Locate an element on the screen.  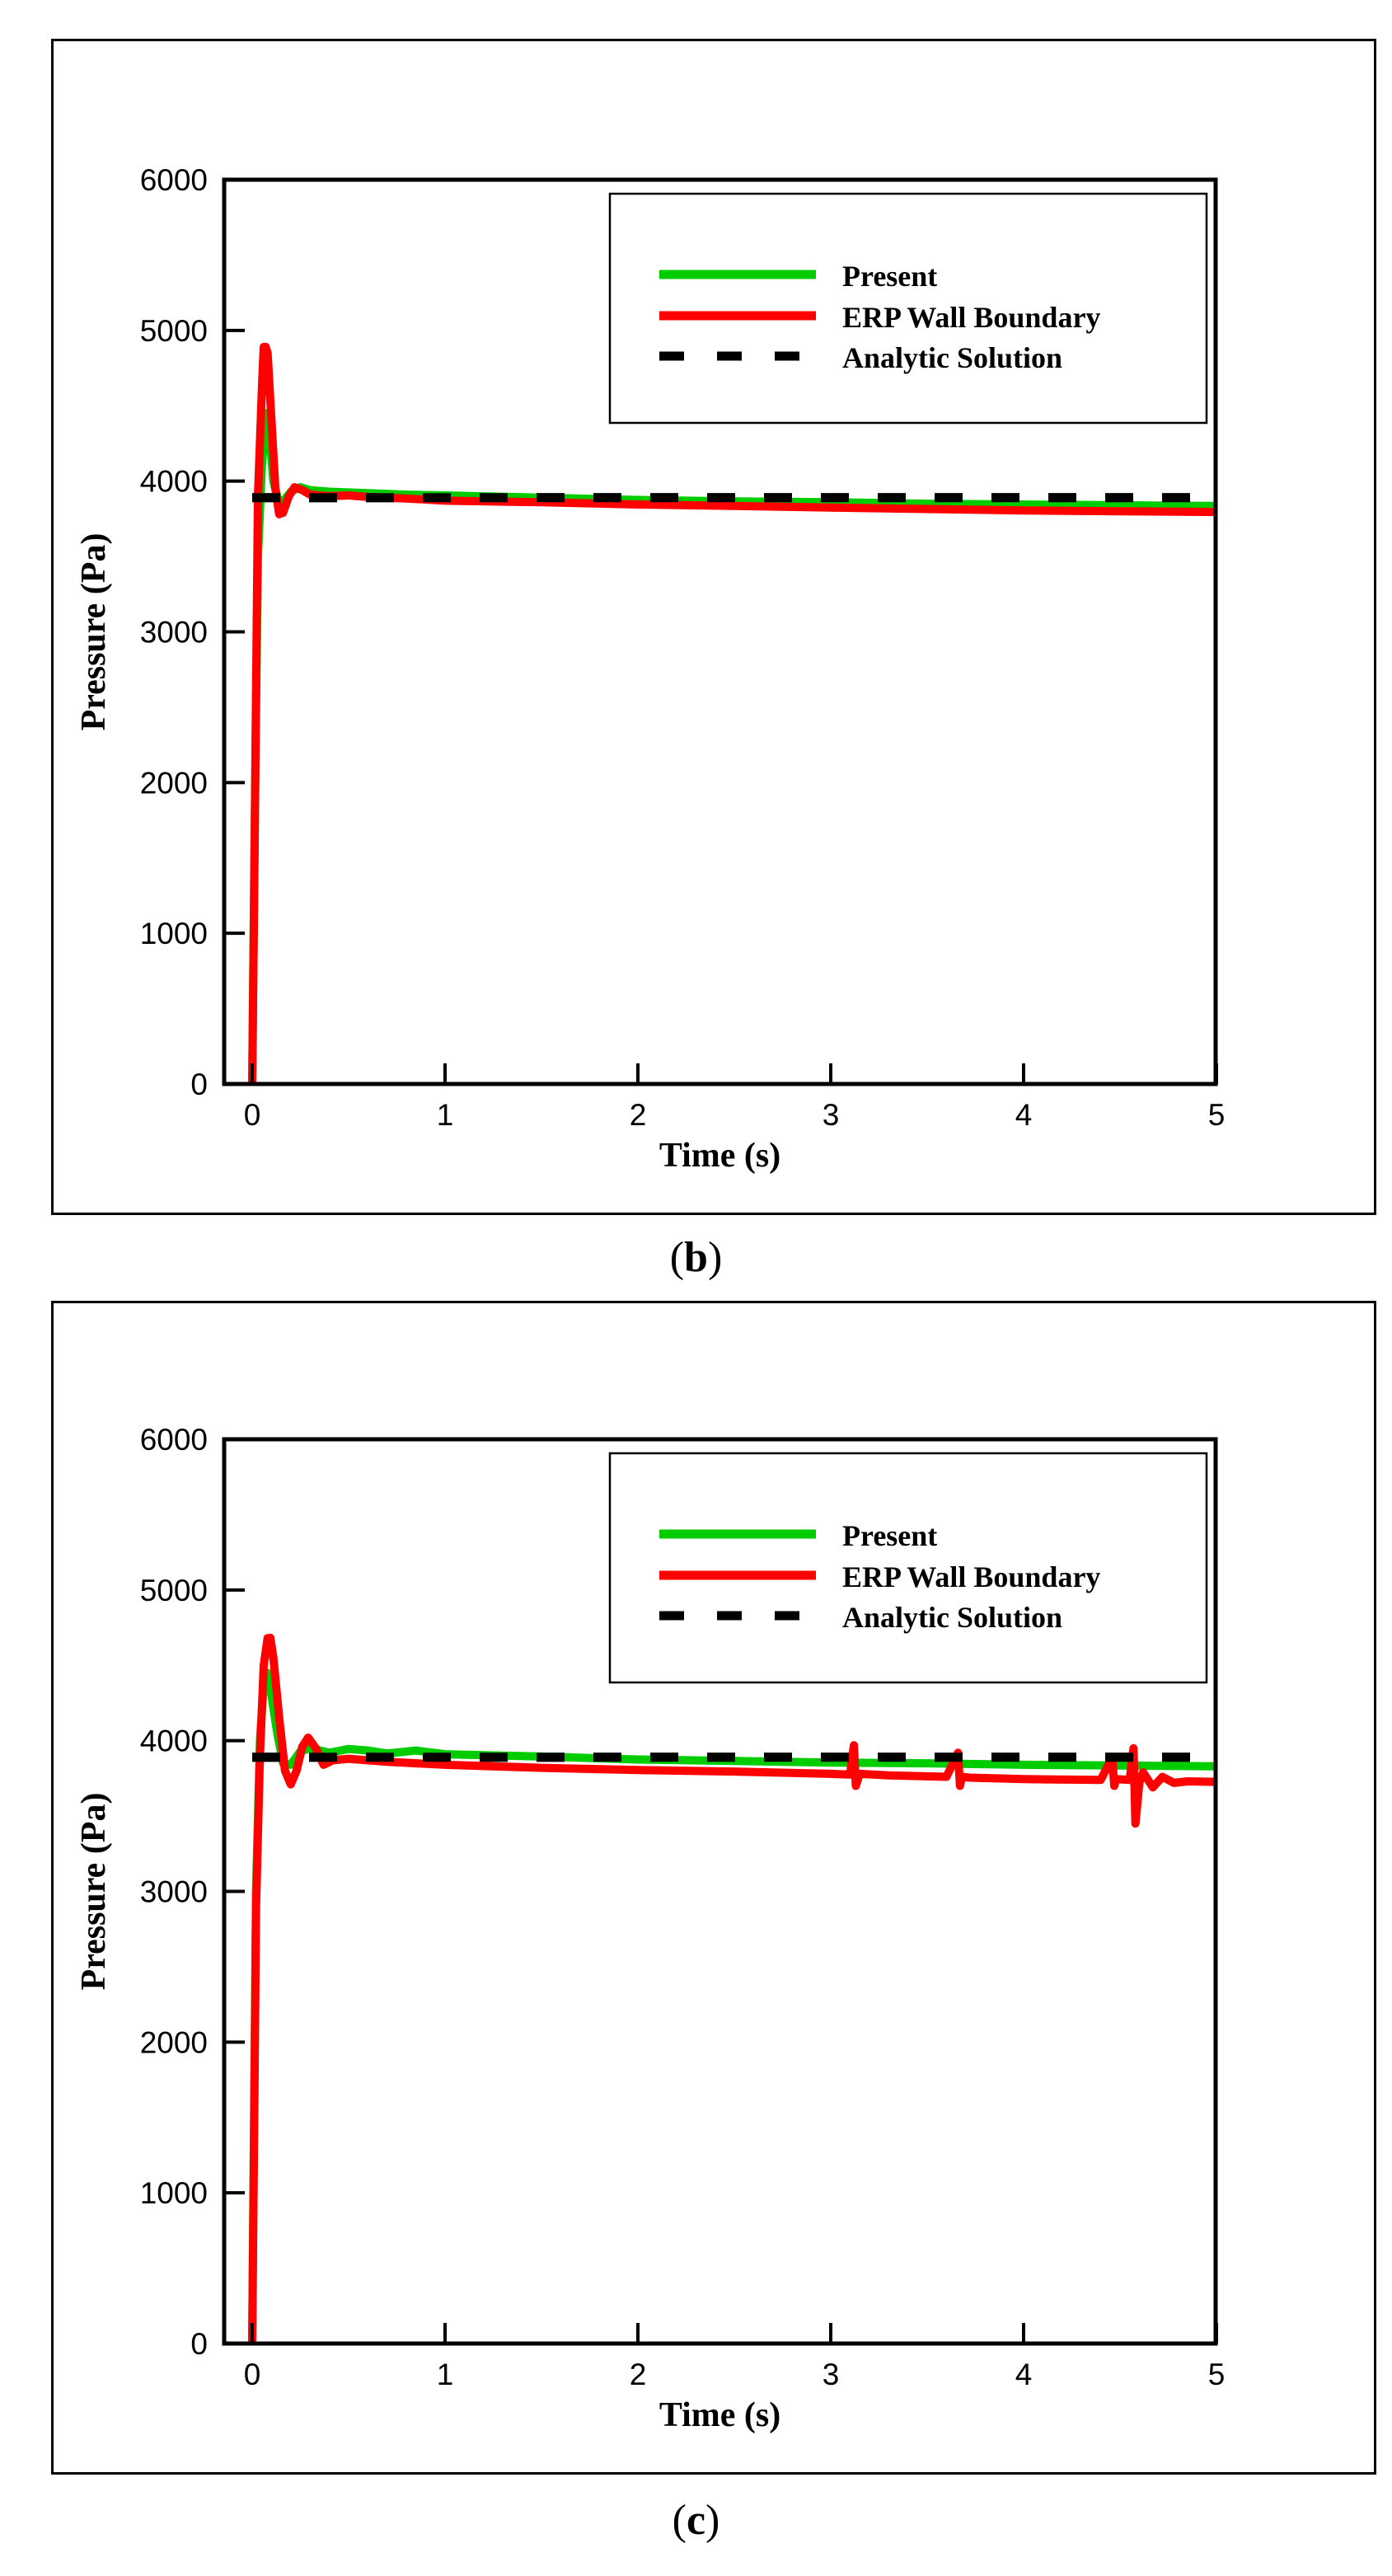
caption-c-close: ) is located at coordinates (713, 2520).